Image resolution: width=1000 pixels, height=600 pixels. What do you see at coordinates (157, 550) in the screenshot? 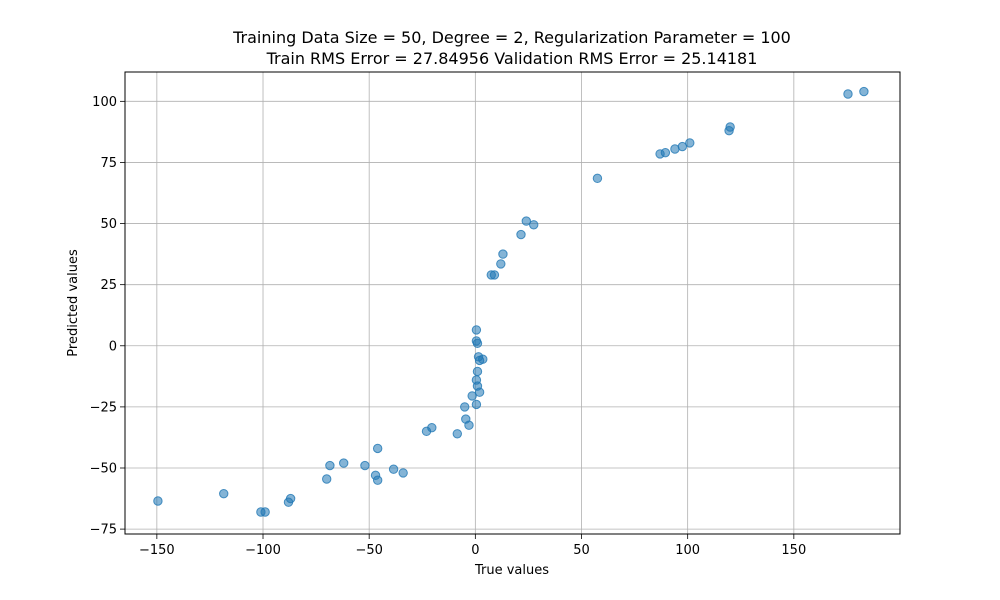
I see `x-tick-label: −150` at bounding box center [157, 550].